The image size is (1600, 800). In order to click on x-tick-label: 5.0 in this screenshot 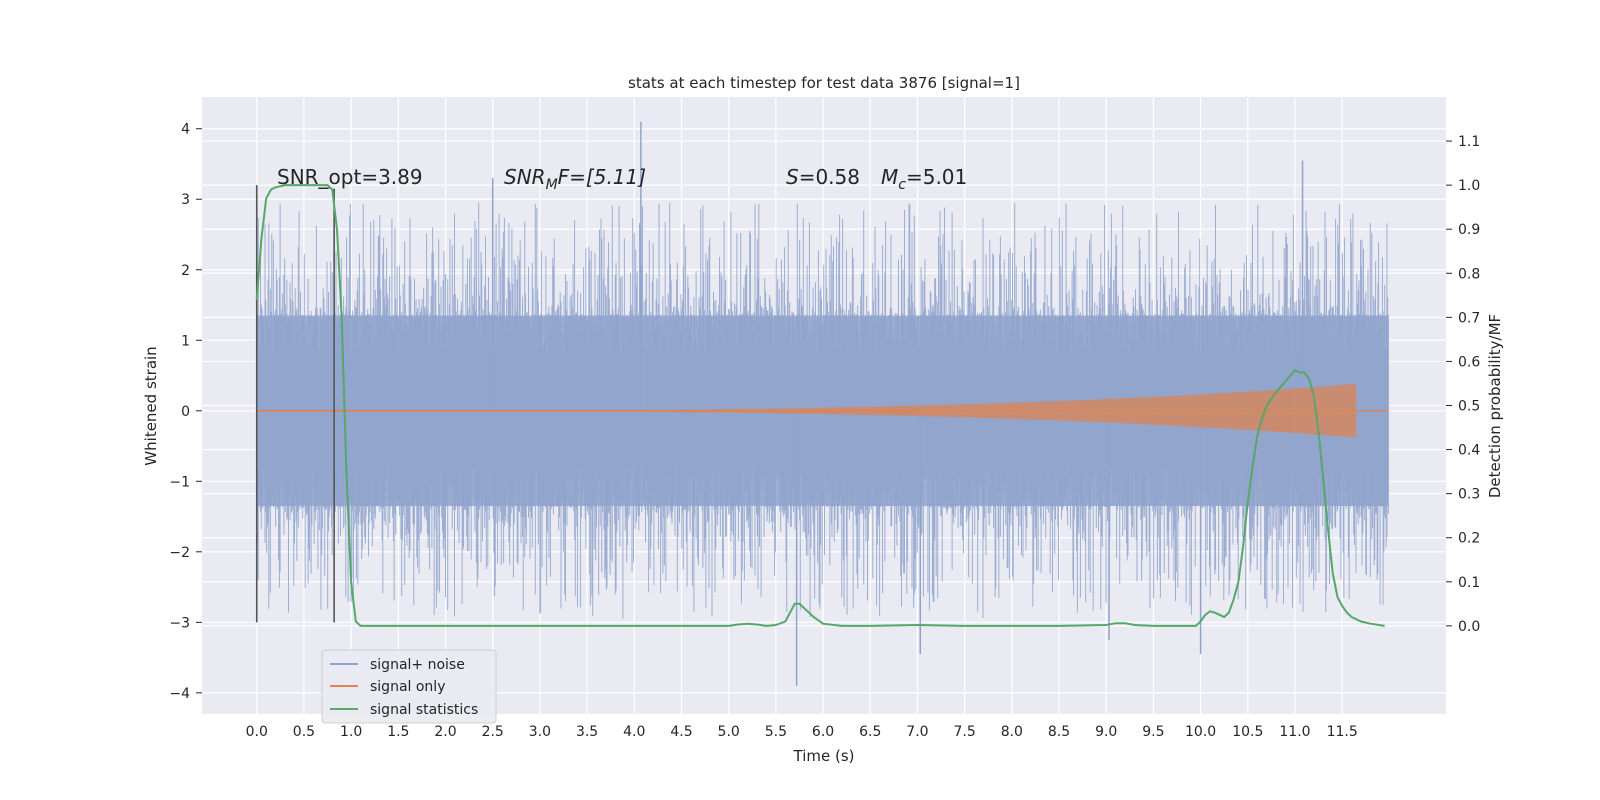, I will do `click(729, 732)`.